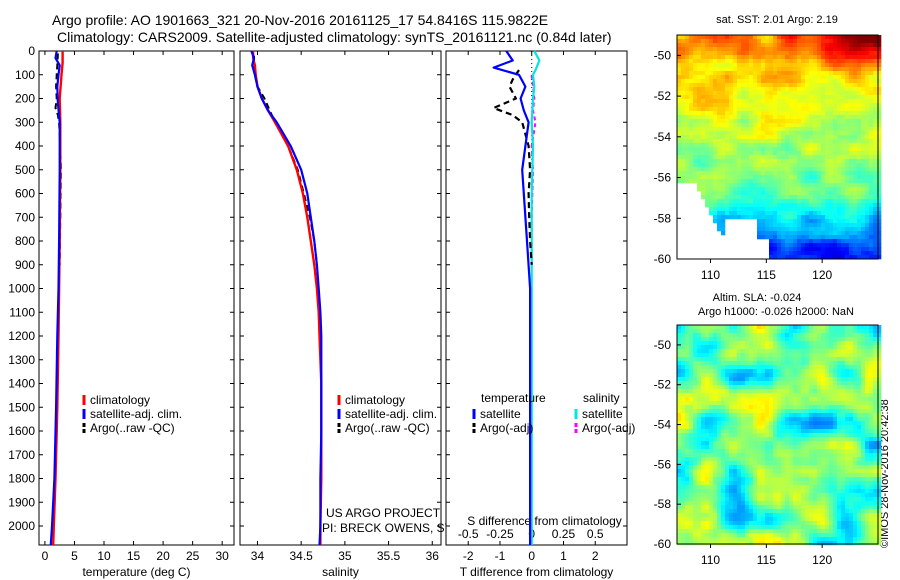  I want to click on salinity-satellite-line, so click(535, 297).